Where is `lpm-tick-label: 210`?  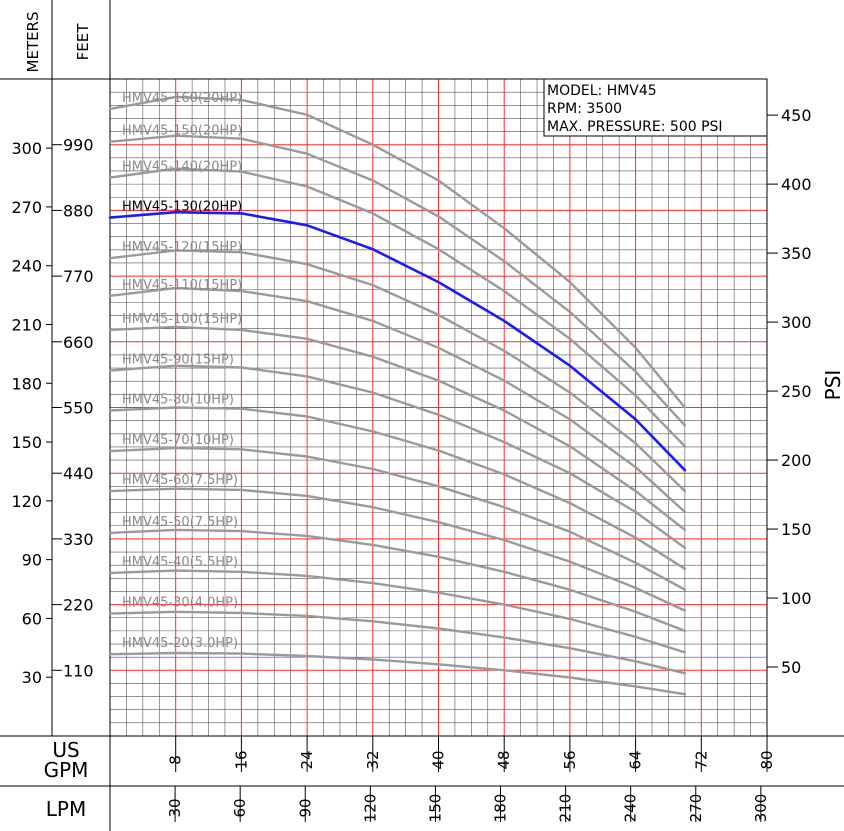
lpm-tick-label: 210 is located at coordinates (566, 808).